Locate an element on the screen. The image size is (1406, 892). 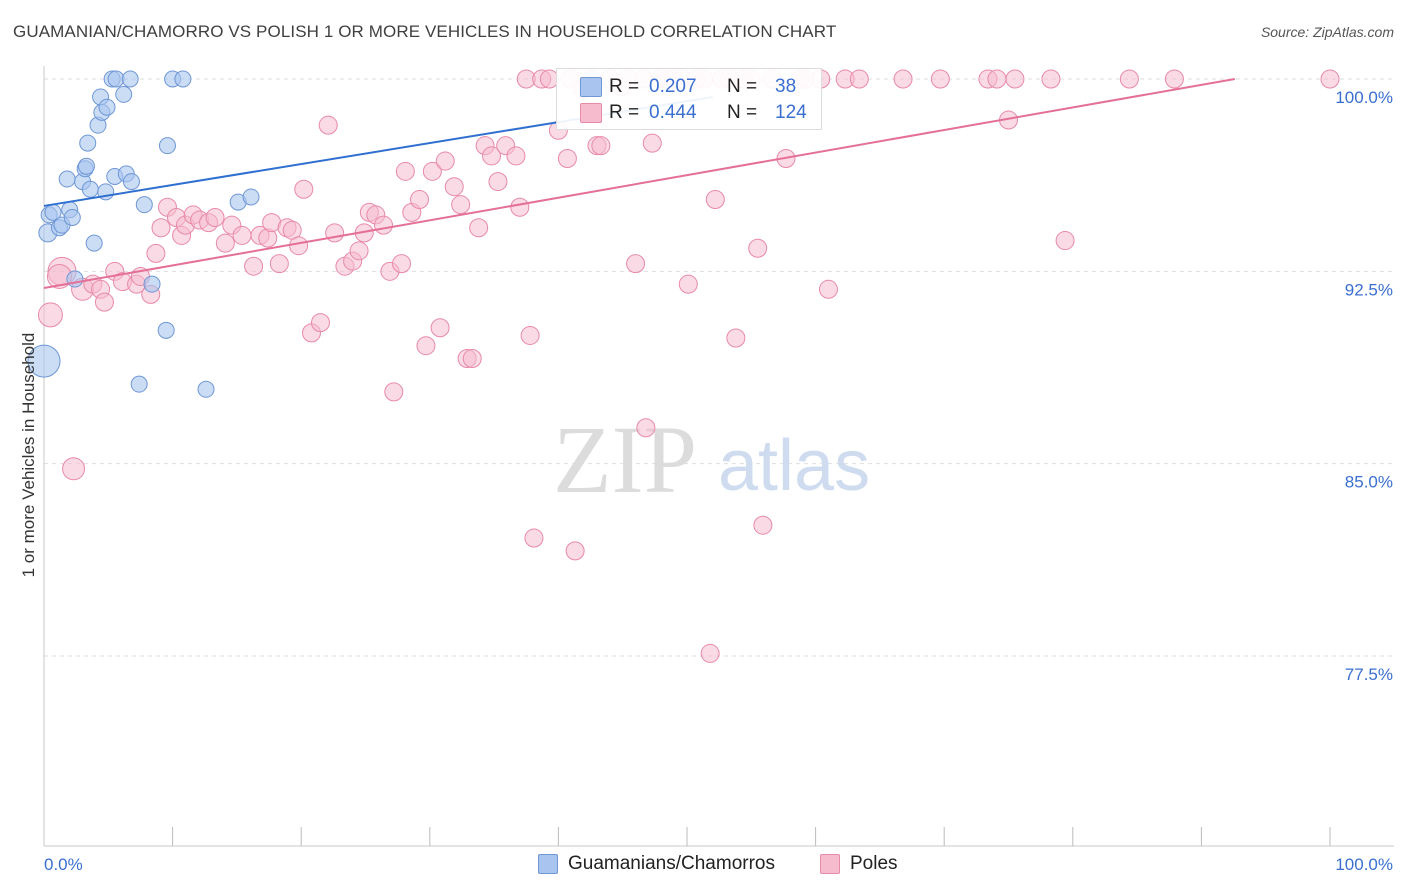
x-tick-label-min: 0.0% is located at coordinates (63, 864).